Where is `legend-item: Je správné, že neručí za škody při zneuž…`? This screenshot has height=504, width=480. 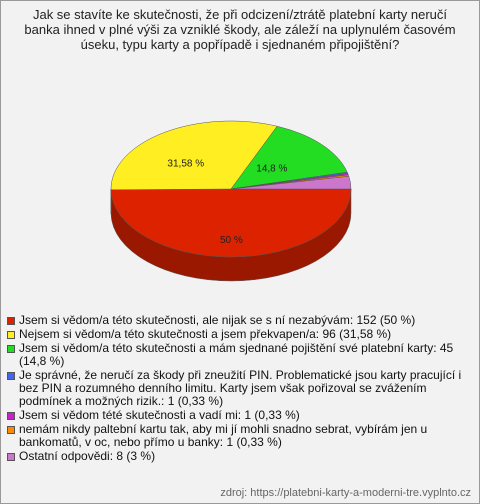 legend-item: Je správné, že neručí za škody při zneuž… is located at coordinates (238, 388).